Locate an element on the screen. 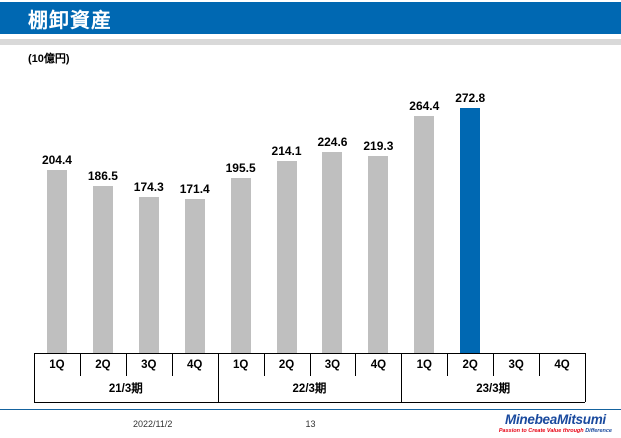 The height and width of the screenshot is (438, 621). bar-23/3期-2Q is located at coordinates (470, 230).